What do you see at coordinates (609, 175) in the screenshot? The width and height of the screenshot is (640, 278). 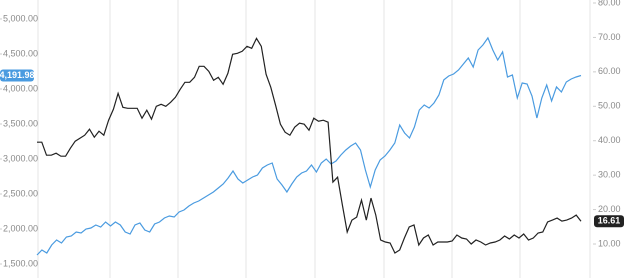 I see `y2-tick-label: 30.00` at bounding box center [609, 175].